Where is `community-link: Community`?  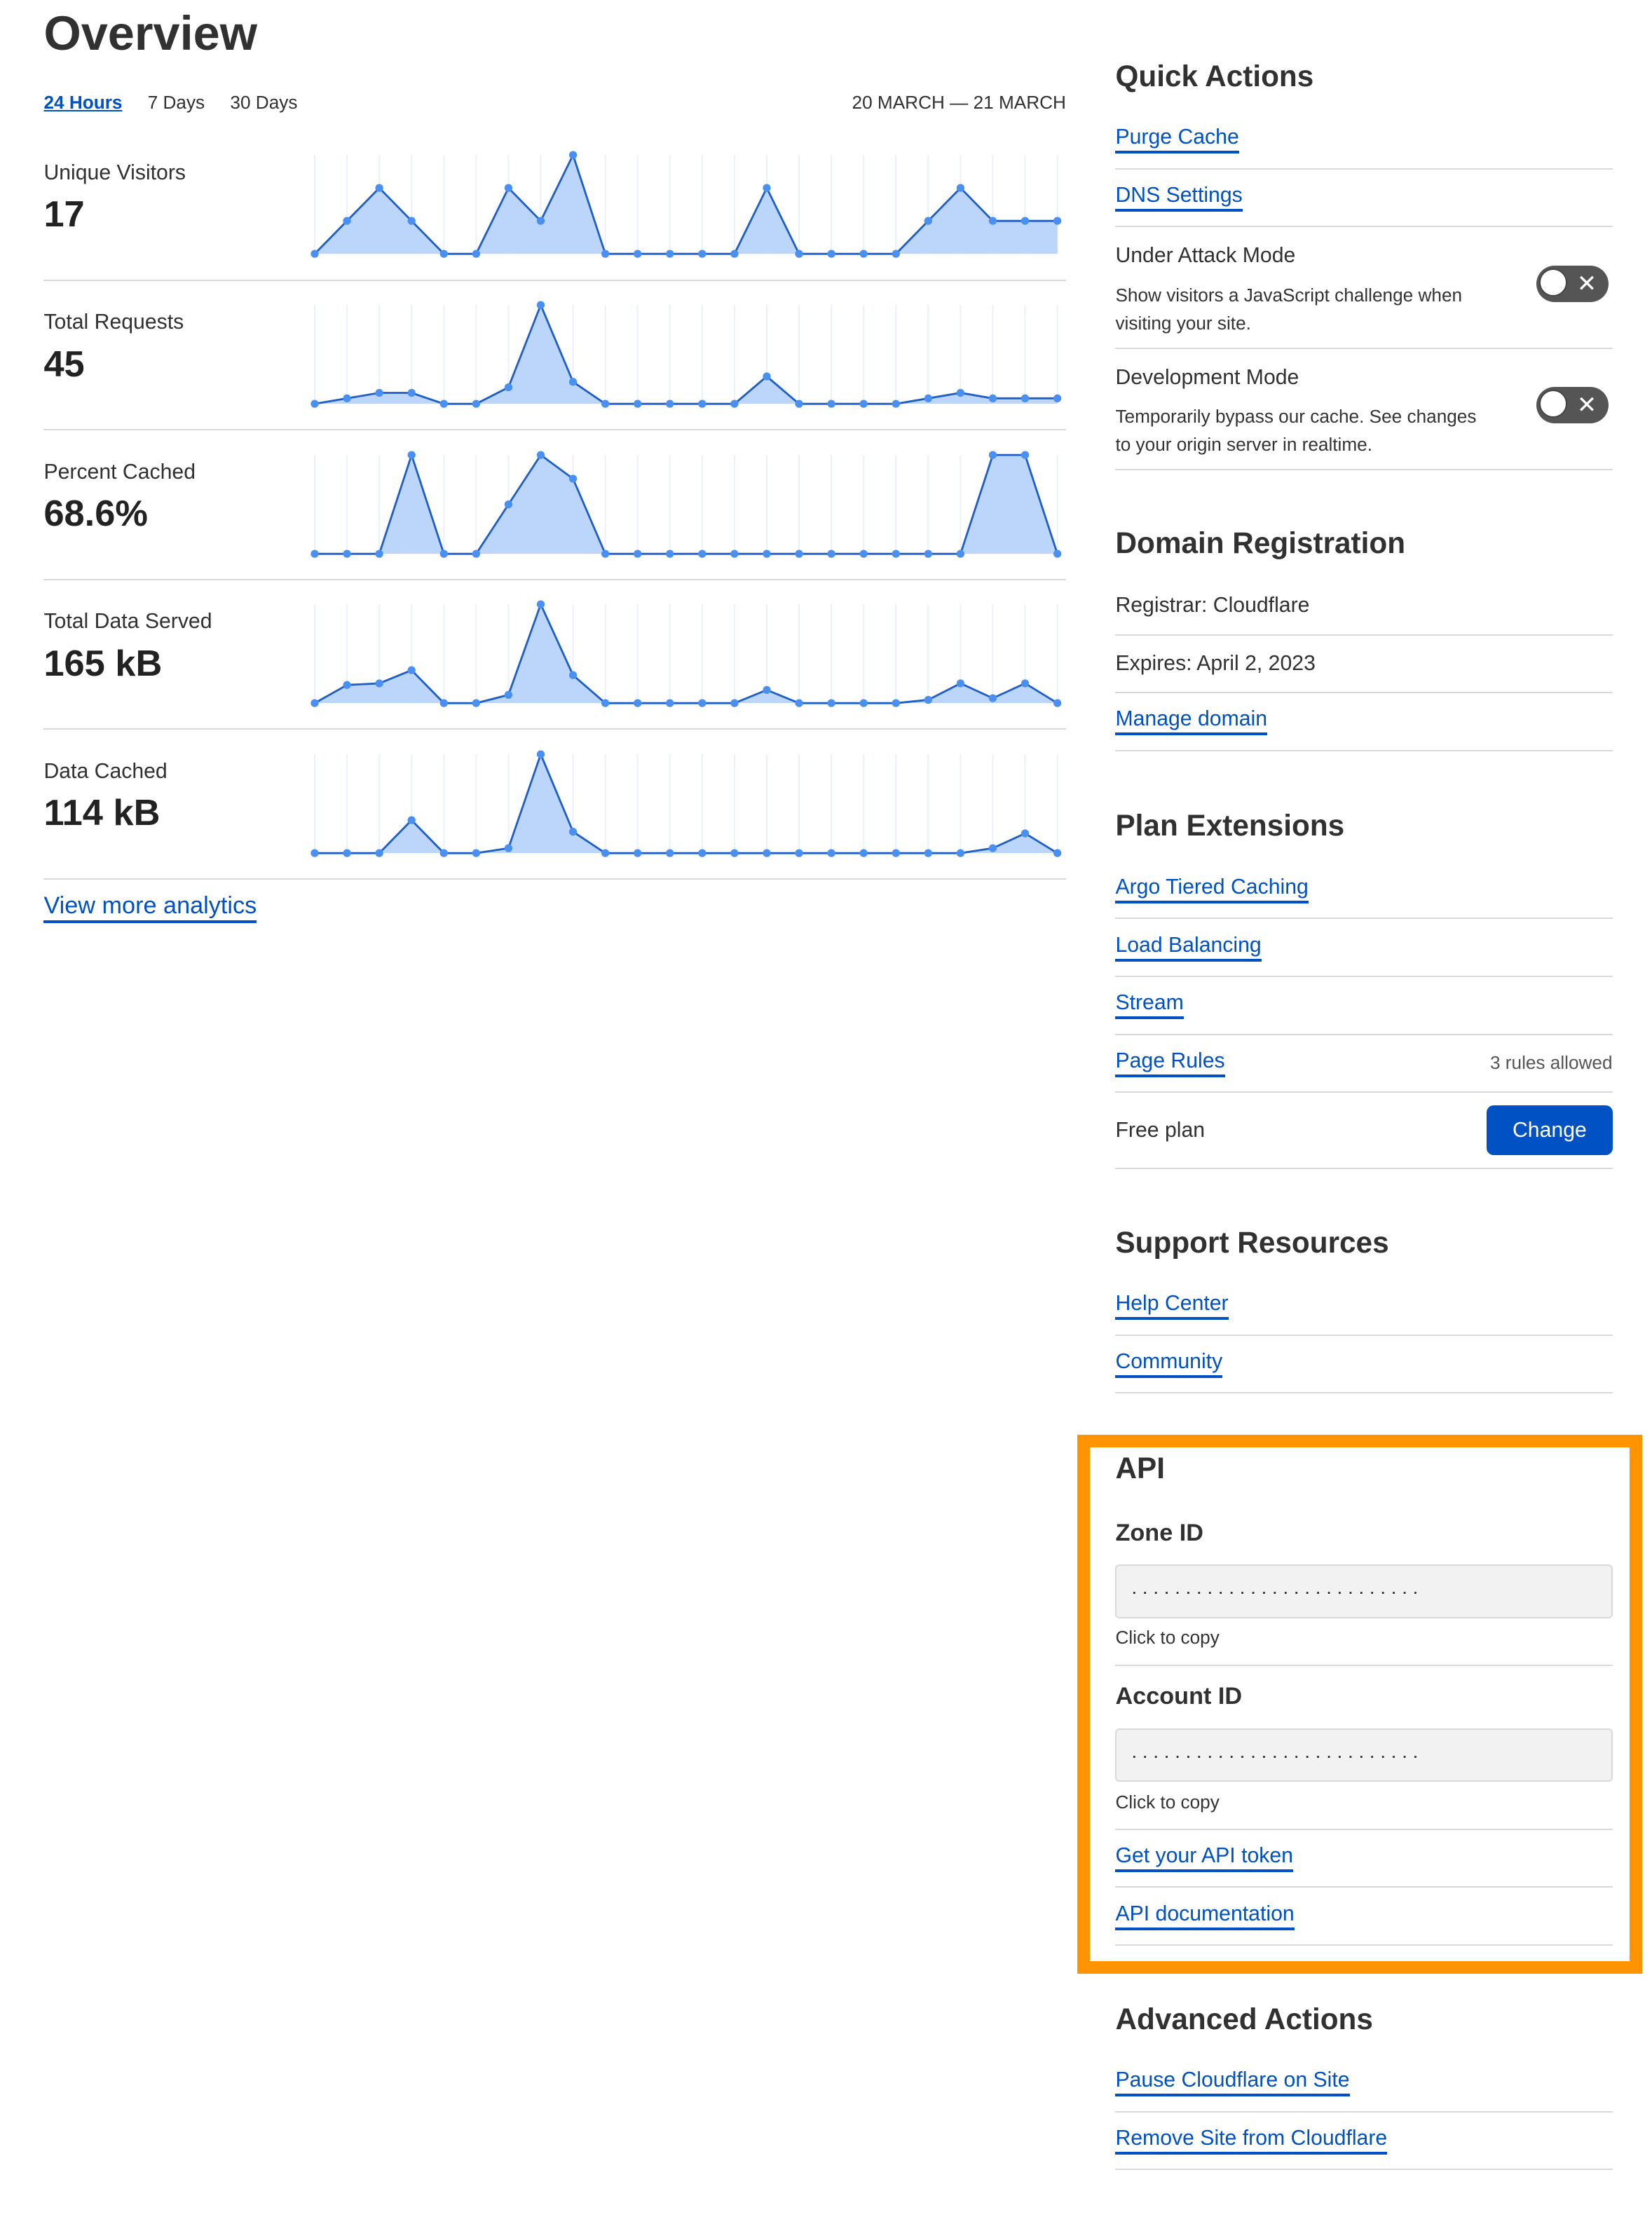
community-link: Community is located at coordinates (1169, 1364).